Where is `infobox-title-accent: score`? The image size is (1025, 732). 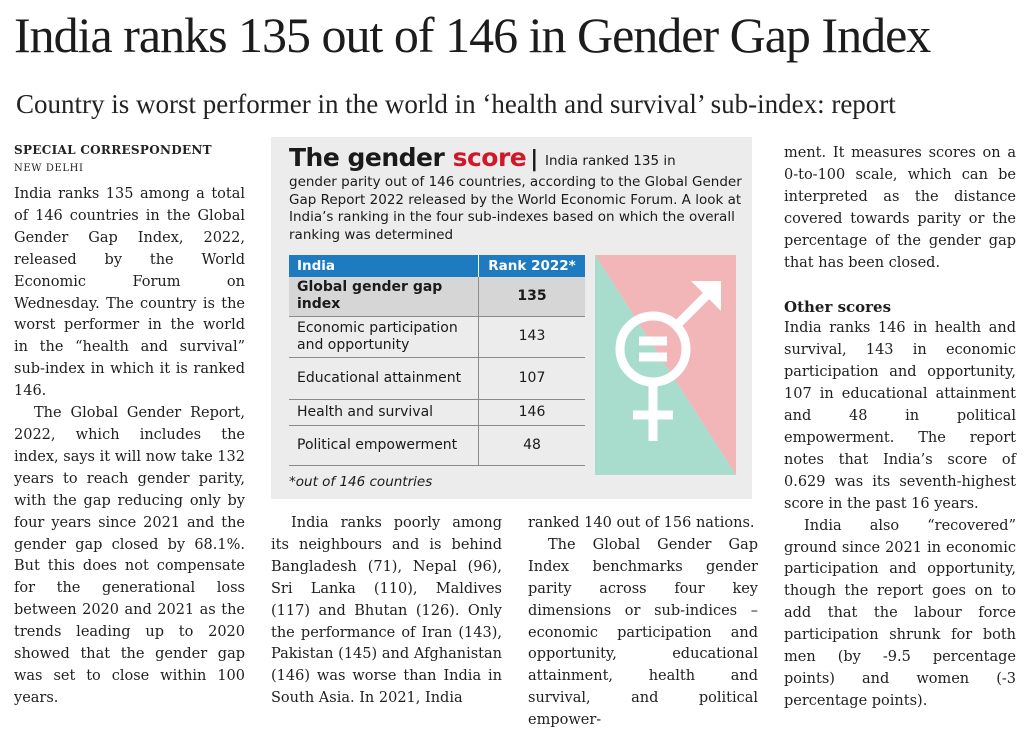 infobox-title-accent: score is located at coordinates (489, 157).